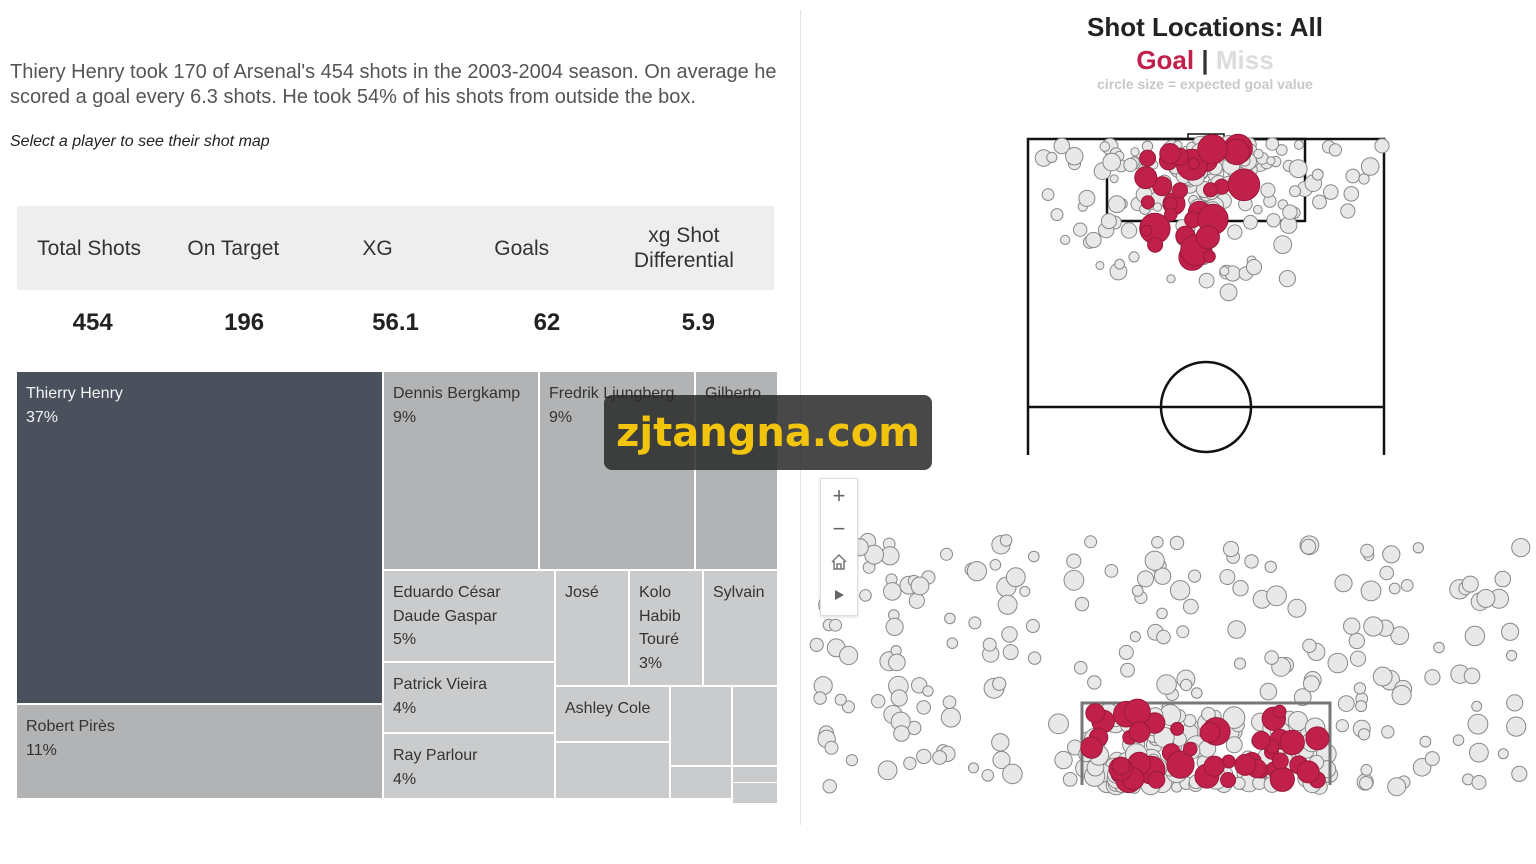 The image size is (1536, 864). What do you see at coordinates (199, 751) in the screenshot?
I see `treemap-tile-robert-pires: Robert Pirès 11%` at bounding box center [199, 751].